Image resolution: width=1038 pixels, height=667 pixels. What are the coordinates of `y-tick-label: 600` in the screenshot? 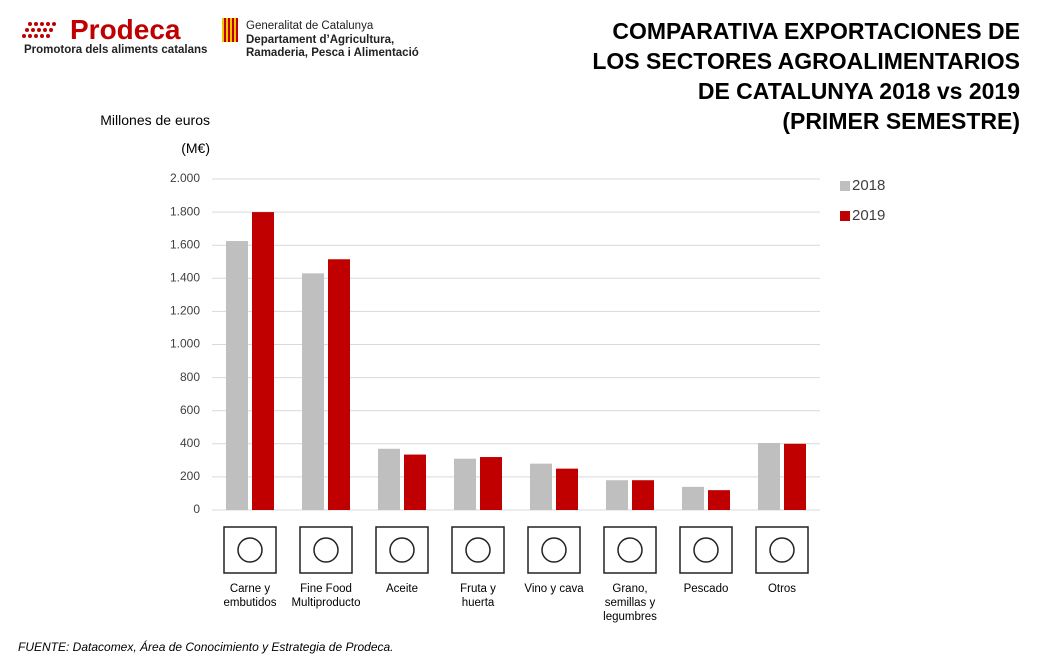 It's located at (190, 410).